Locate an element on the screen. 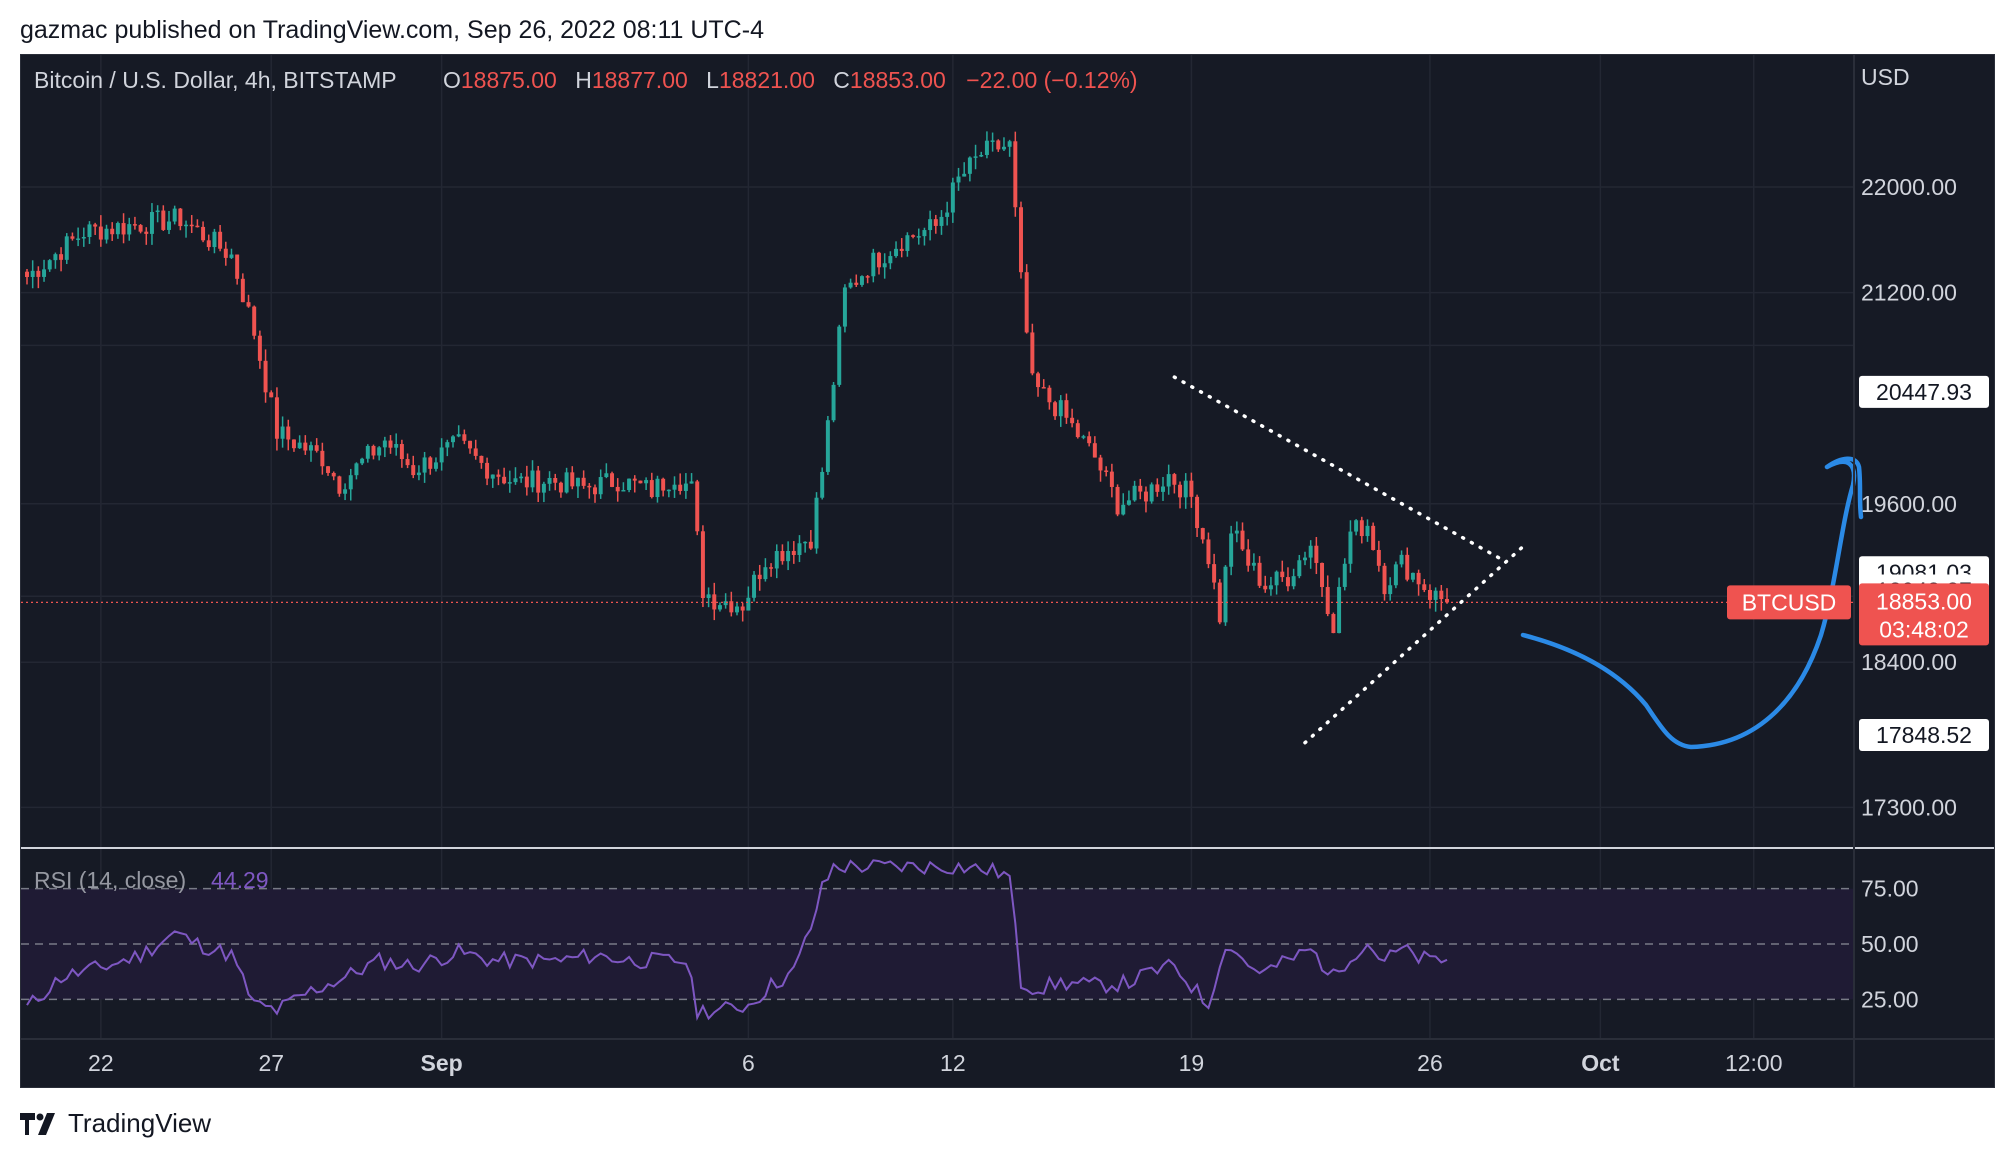  rsi-tick-label: 25.00 is located at coordinates (1890, 999).